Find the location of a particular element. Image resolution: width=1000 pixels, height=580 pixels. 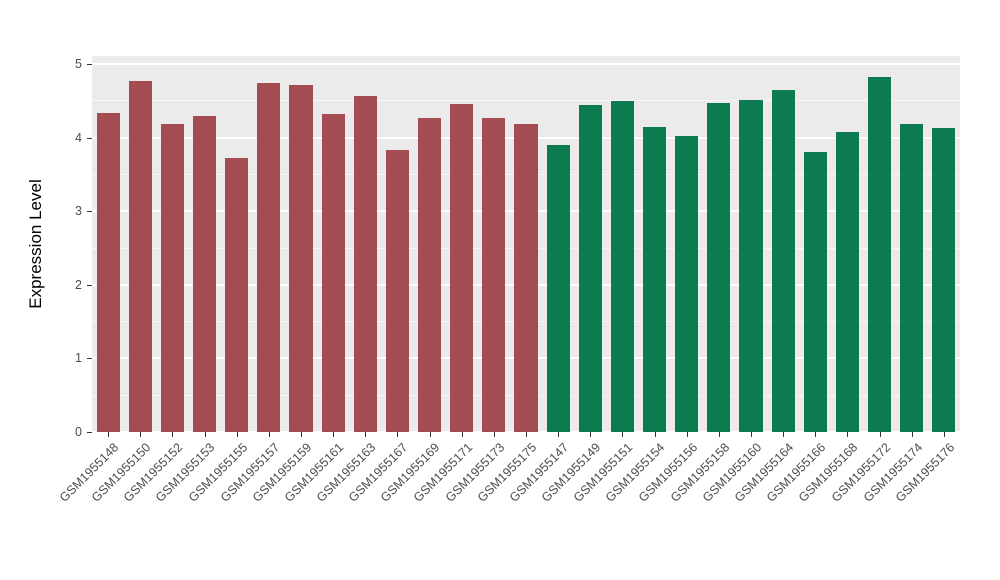

y-tick-label: 2 is located at coordinates (78, 284).